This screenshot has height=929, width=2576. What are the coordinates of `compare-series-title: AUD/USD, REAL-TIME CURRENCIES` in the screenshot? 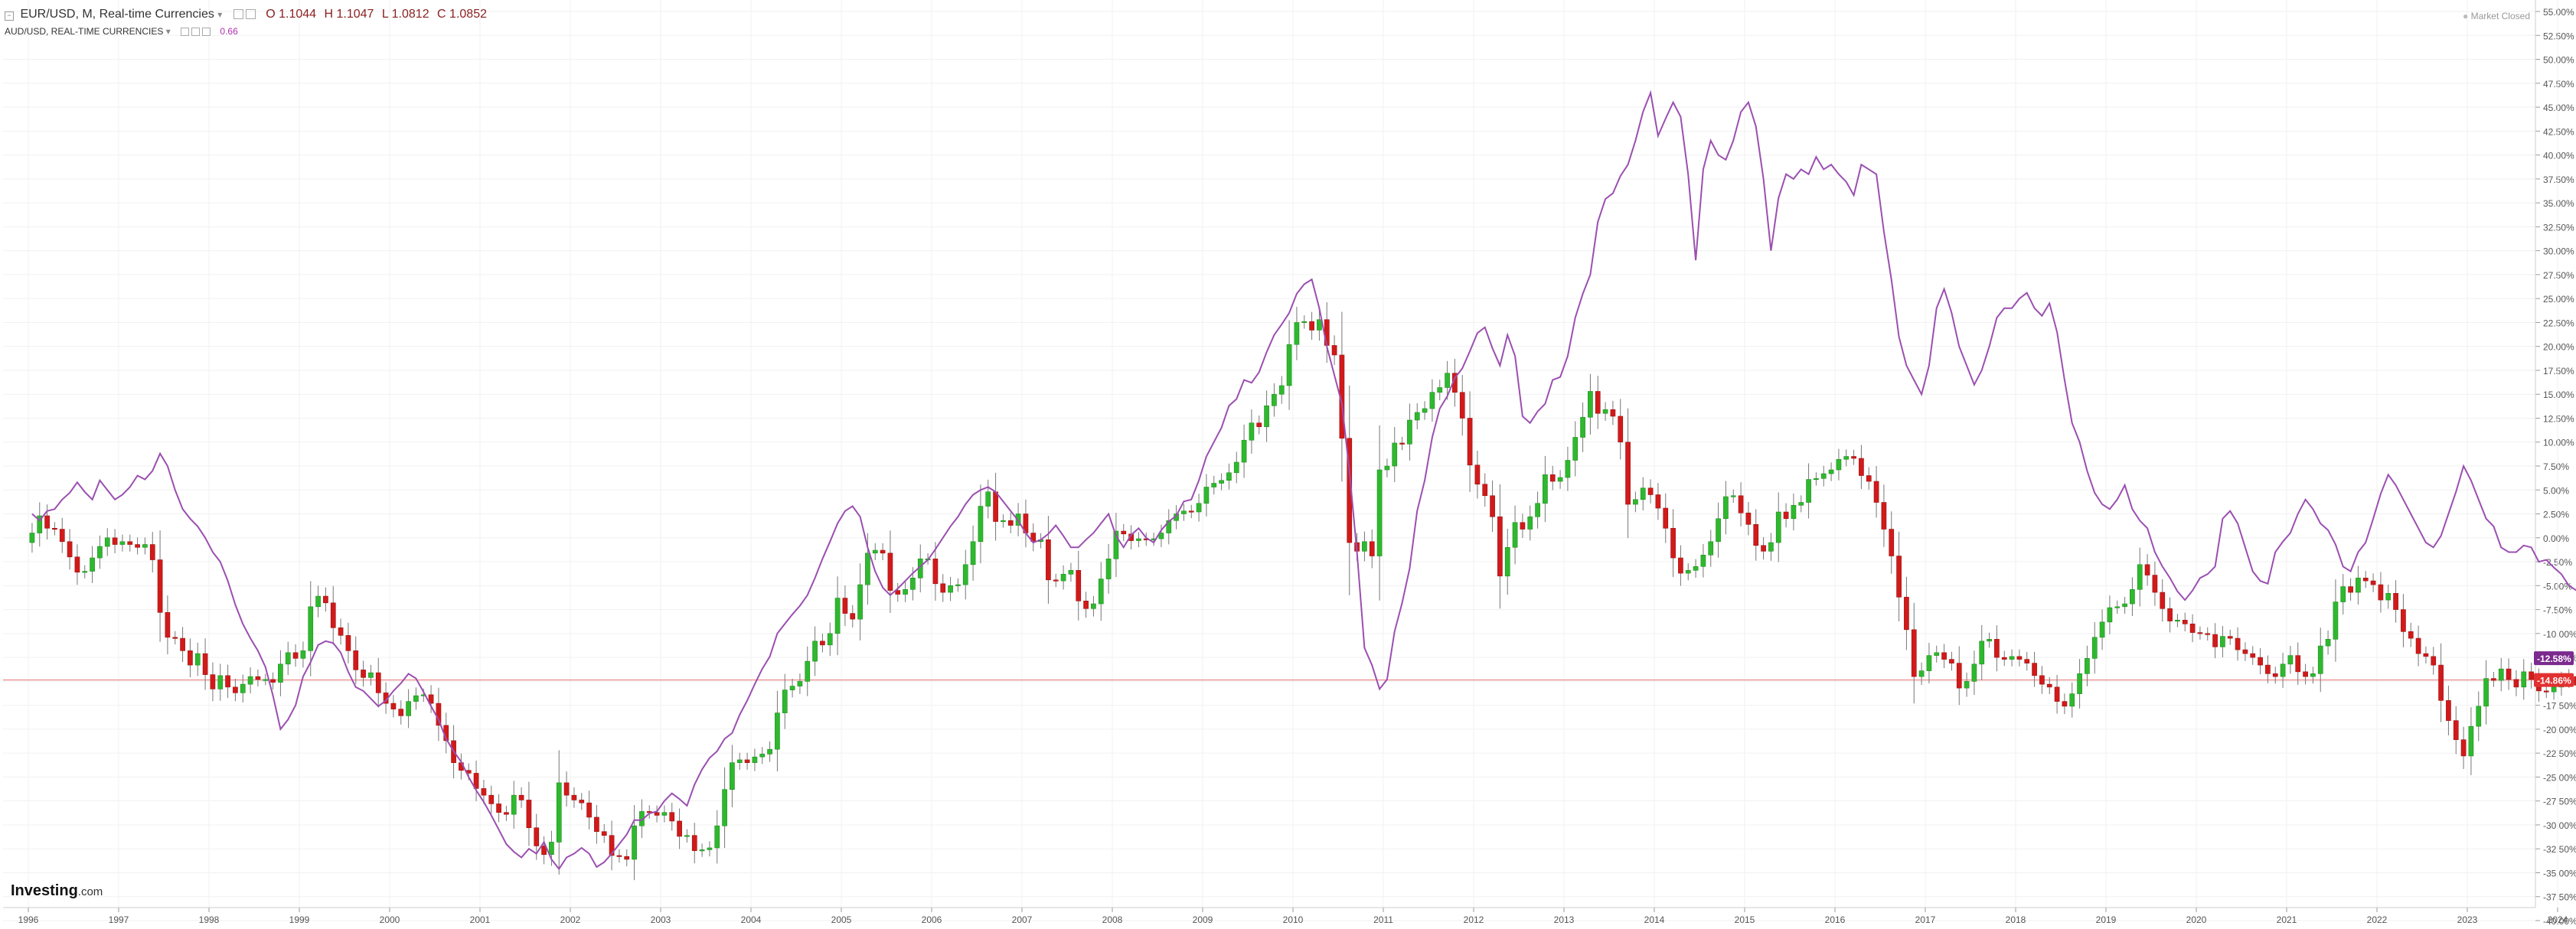 It's located at (84, 31).